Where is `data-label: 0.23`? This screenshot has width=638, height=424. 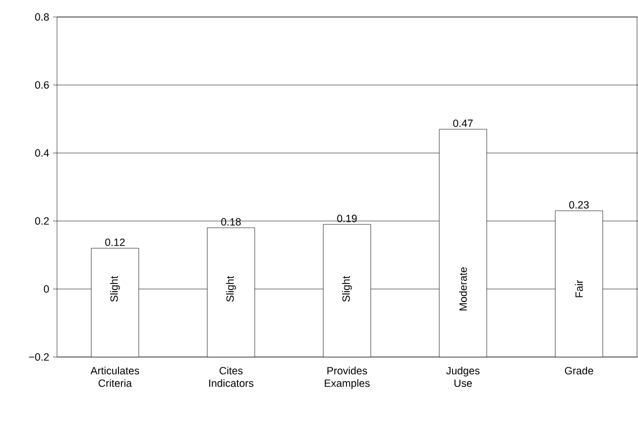 data-label: 0.23 is located at coordinates (579, 205).